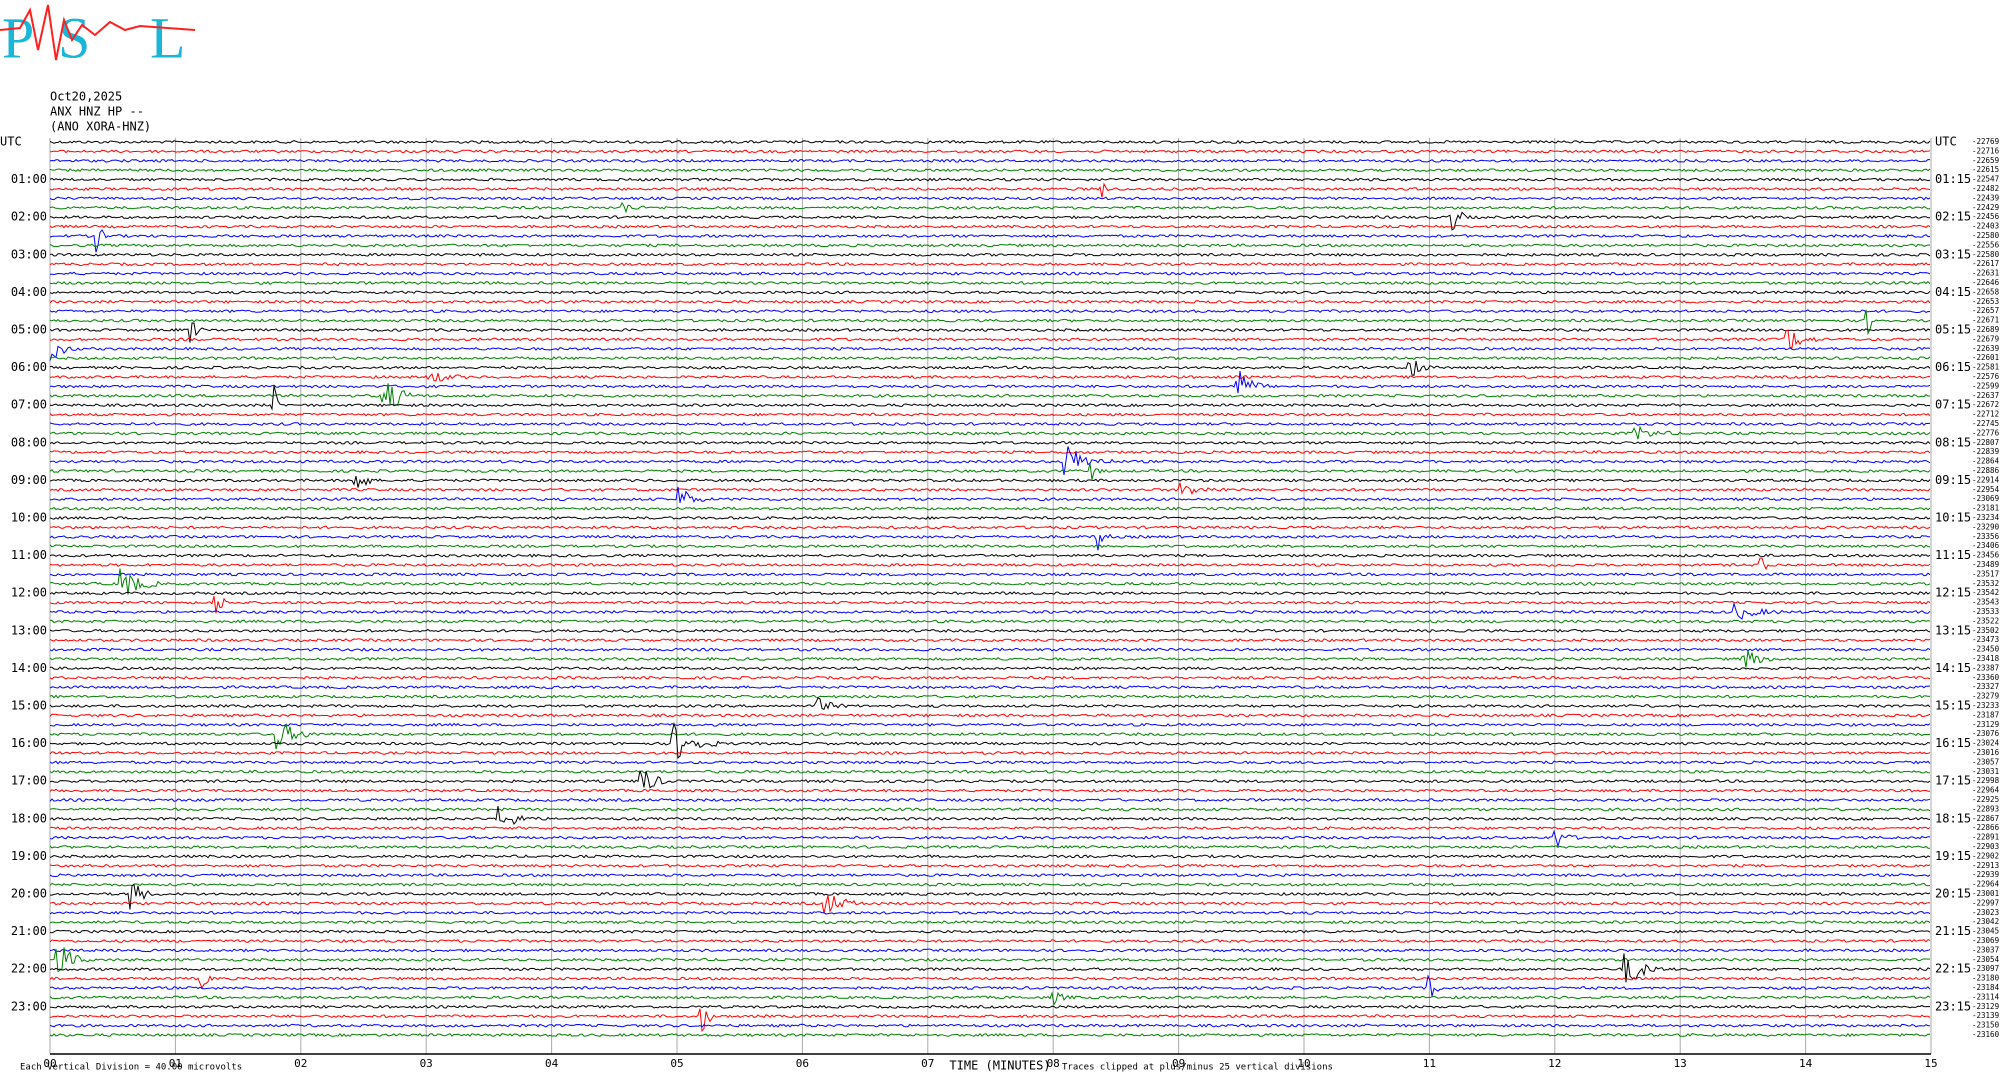  What do you see at coordinates (1053, 1063) in the screenshot?
I see `x-tick-label: 08` at bounding box center [1053, 1063].